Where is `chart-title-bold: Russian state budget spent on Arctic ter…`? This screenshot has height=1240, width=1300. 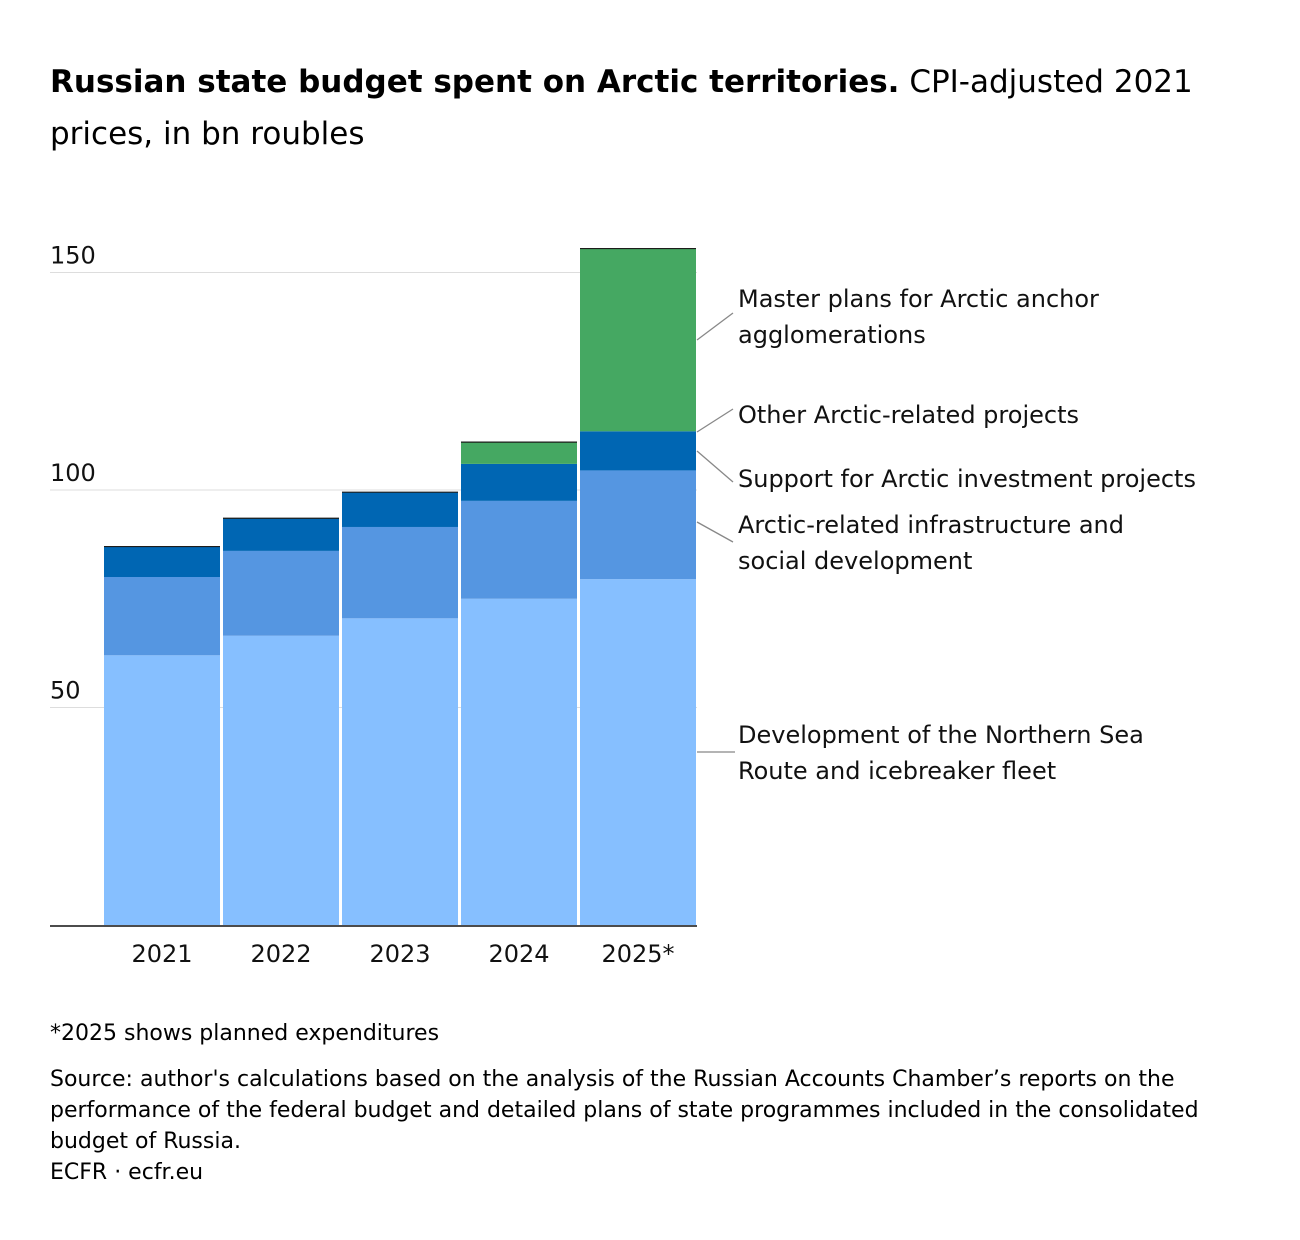 chart-title-bold: Russian state budget spent on Arctic ter… is located at coordinates (475, 82).